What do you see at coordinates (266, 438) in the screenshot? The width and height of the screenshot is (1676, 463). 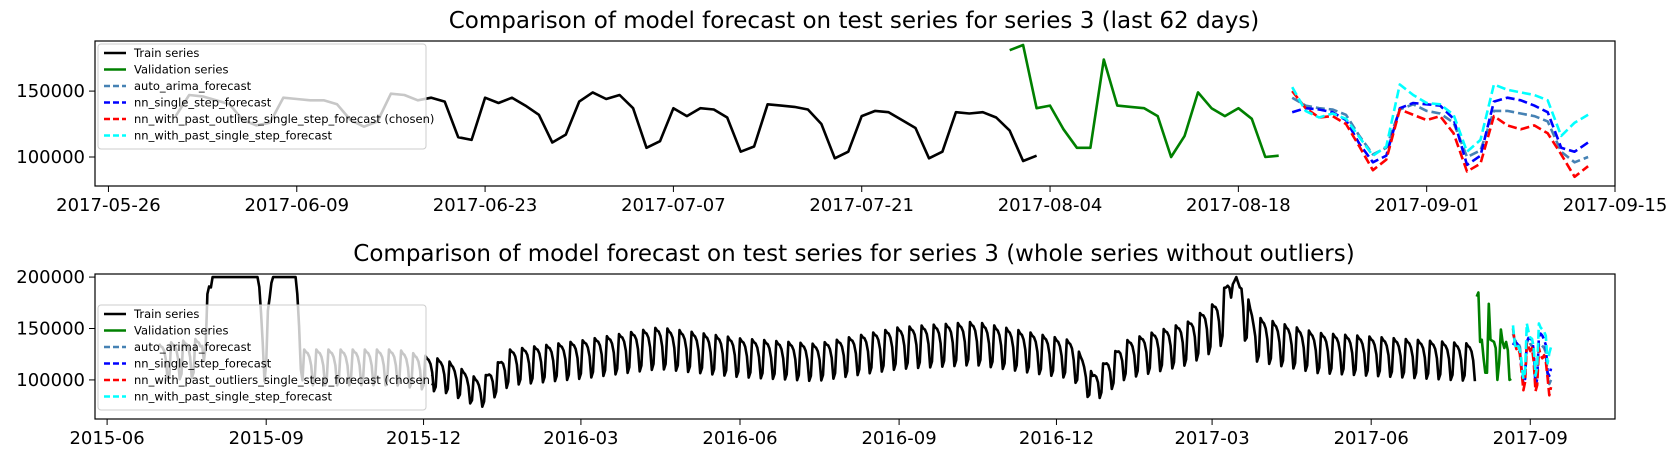 I see `x-tick-label: 2015-09` at bounding box center [266, 438].